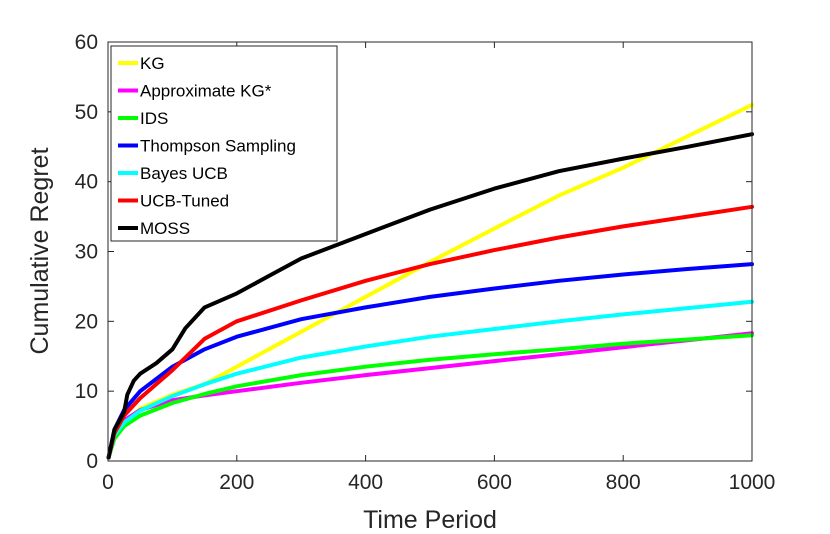  What do you see at coordinates (623, 482) in the screenshot?
I see `x-tick-label: 800` at bounding box center [623, 482].